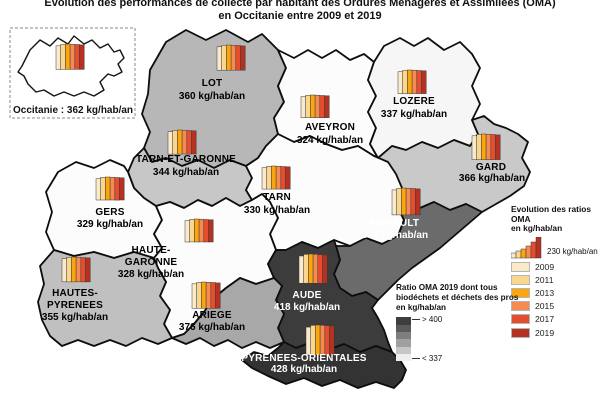 This screenshot has height=400, width=600. Describe the element at coordinates (520, 319) in the screenshot. I see `swatch-2017` at that location.